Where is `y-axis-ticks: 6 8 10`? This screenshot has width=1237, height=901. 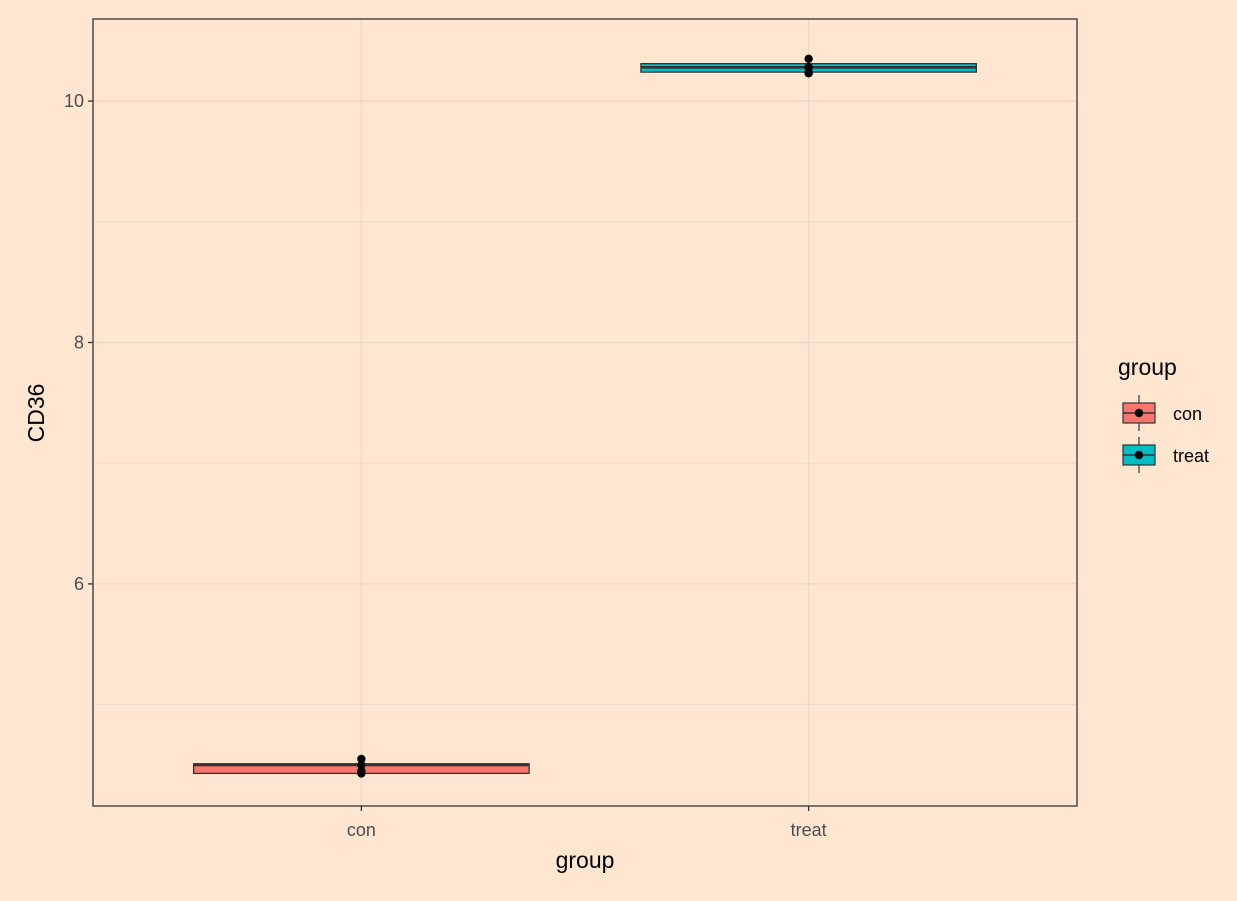
y-axis-ticks: 6 8 10 is located at coordinates (78, 342).